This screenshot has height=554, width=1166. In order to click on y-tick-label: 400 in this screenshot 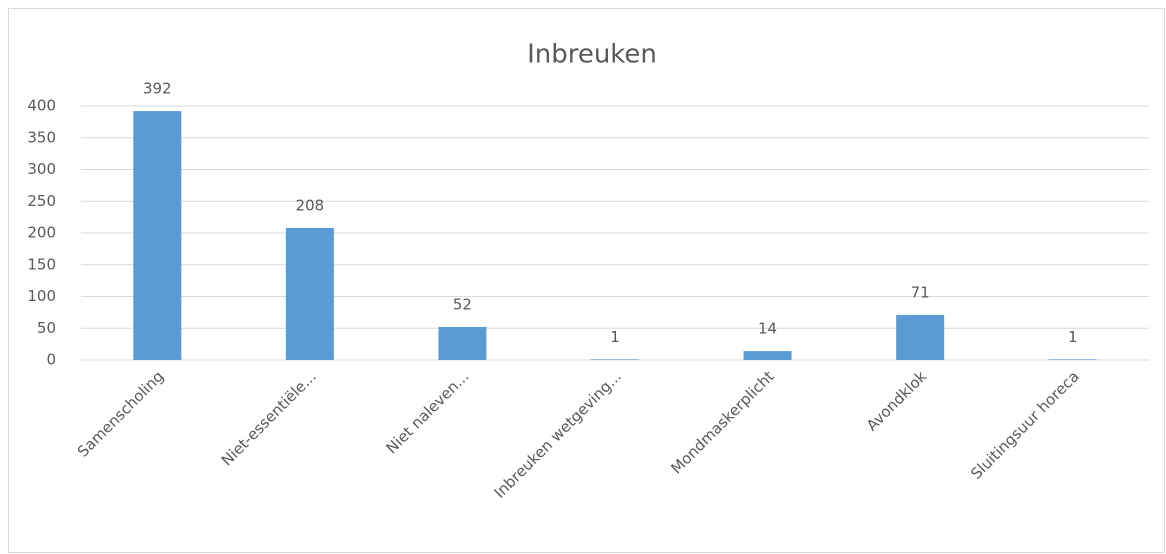, I will do `click(41, 106)`.